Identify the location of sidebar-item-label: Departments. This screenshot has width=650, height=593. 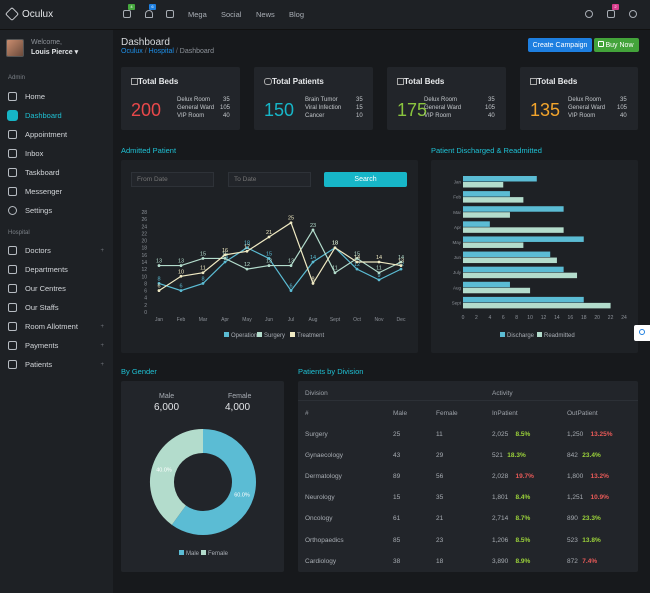
(46, 269).